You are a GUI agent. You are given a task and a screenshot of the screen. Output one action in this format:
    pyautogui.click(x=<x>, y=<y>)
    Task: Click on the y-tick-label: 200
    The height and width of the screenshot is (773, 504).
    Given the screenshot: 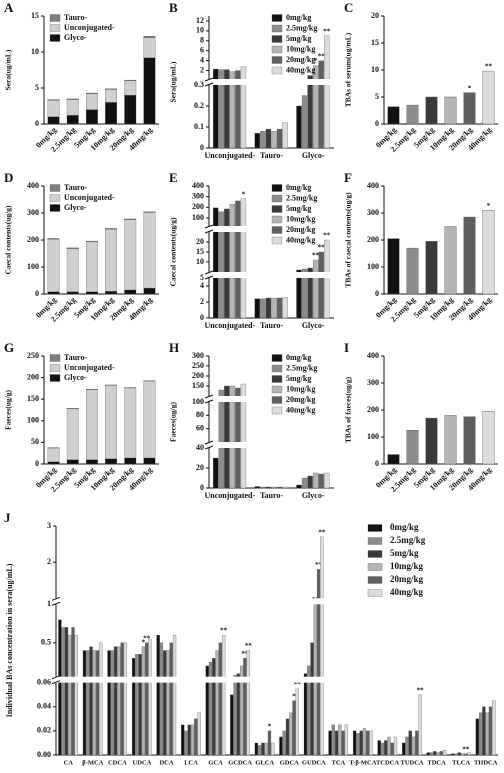 What is the action you would take?
    pyautogui.click(x=198, y=375)
    